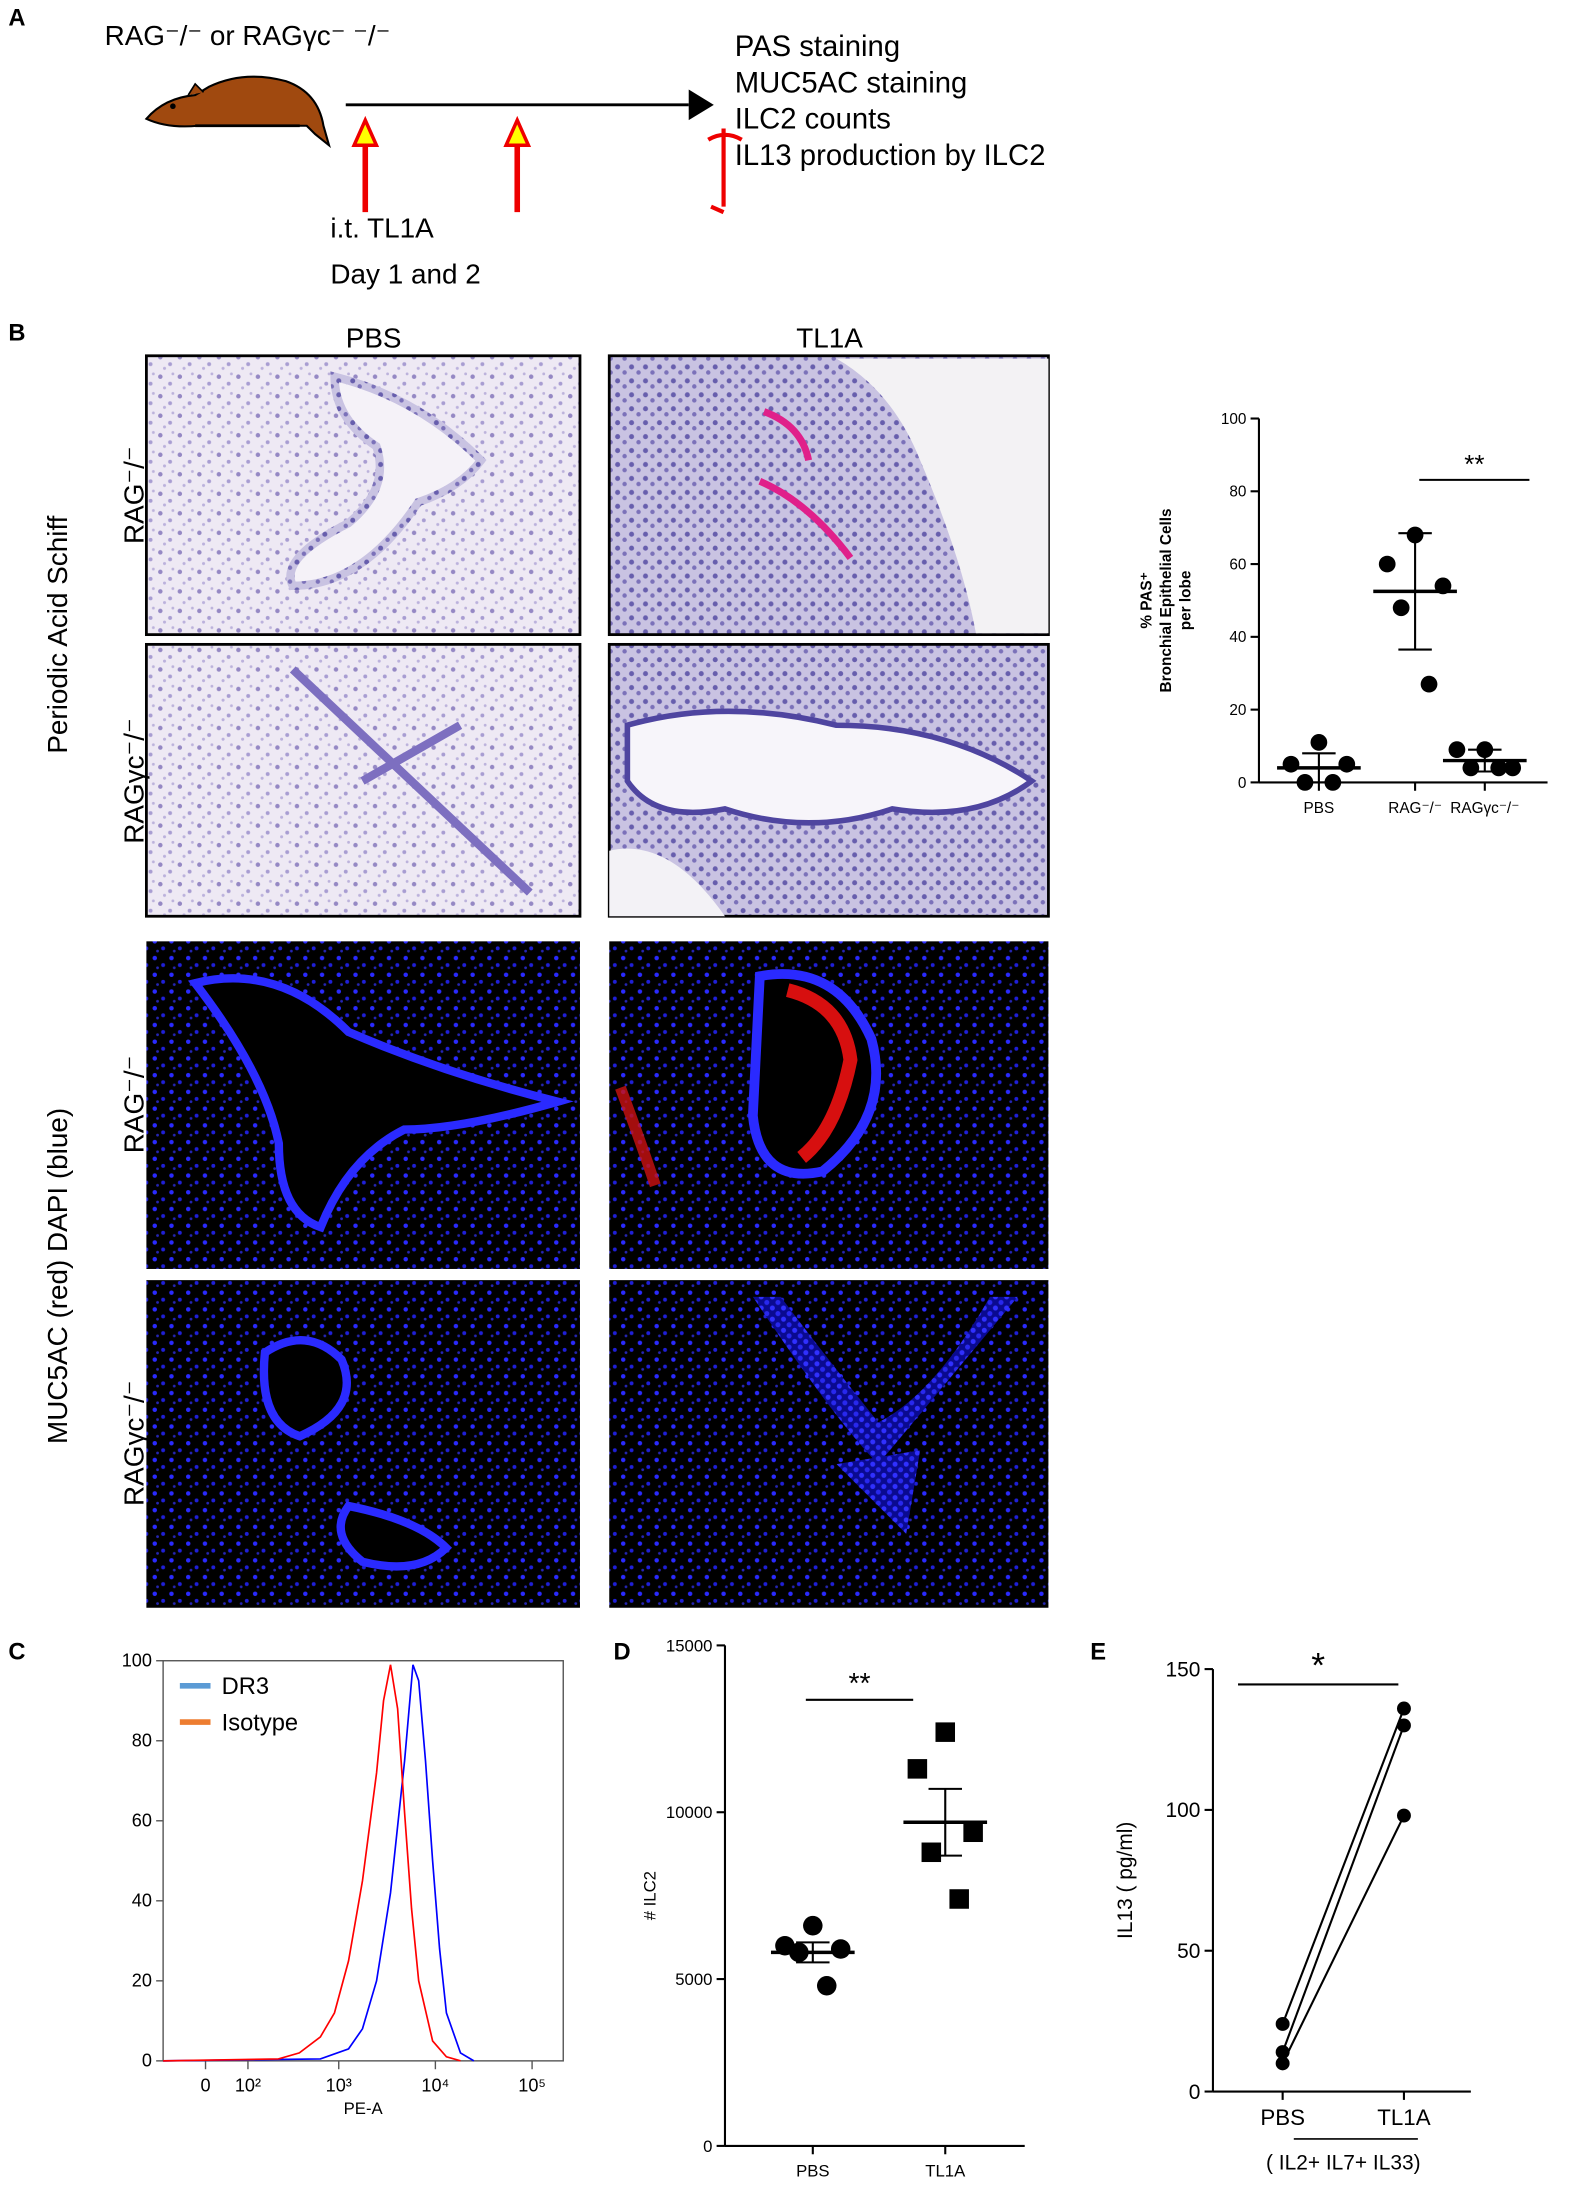  What do you see at coordinates (597, 636) in the screenshot?
I see `pas-images` at bounding box center [597, 636].